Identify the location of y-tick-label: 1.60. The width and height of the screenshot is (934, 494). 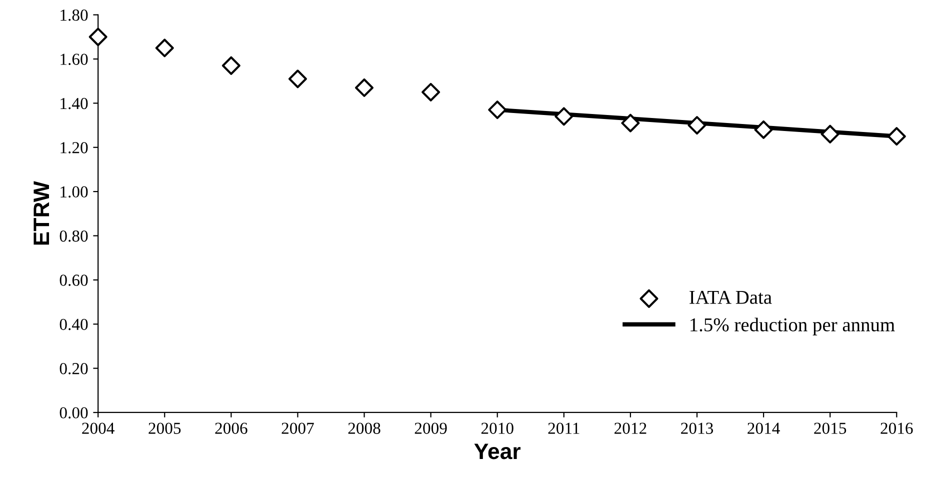
(74, 60).